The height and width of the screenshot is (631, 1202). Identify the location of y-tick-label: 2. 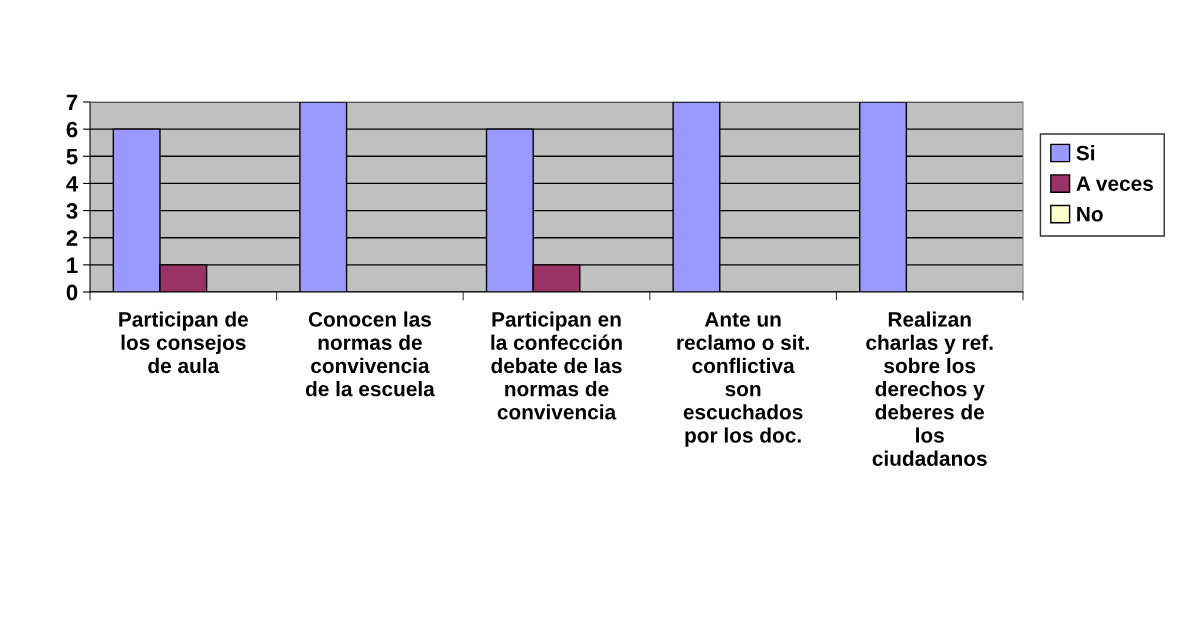
(72, 238).